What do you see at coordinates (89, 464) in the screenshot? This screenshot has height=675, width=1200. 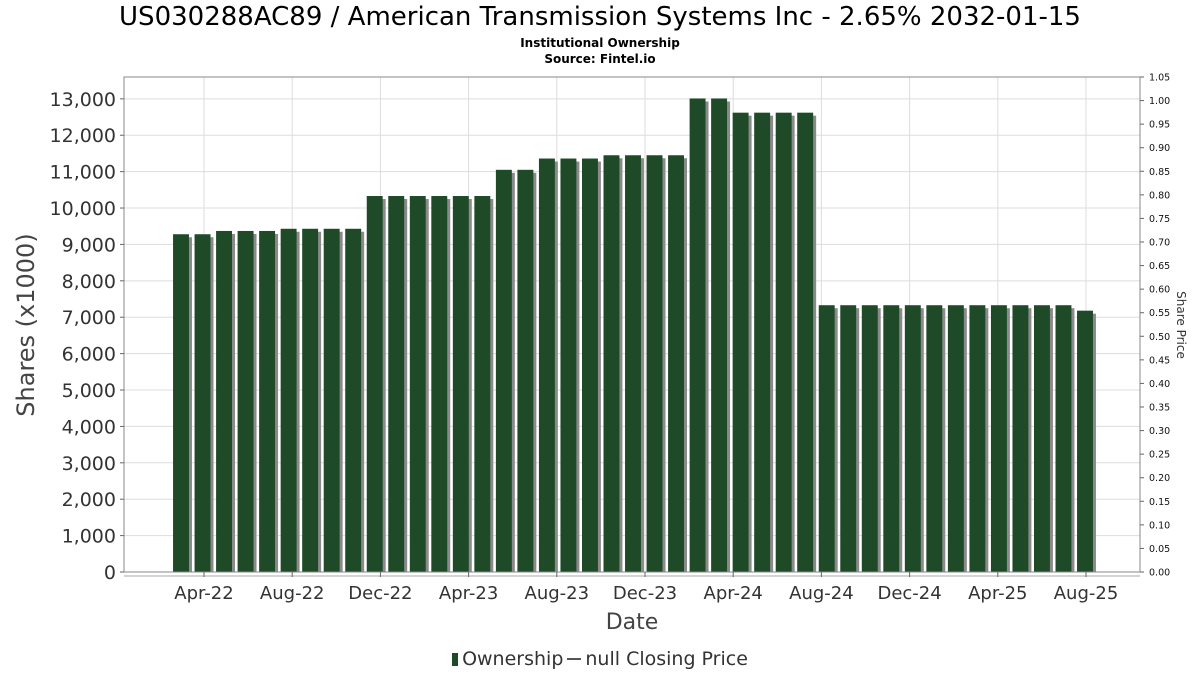 I see `y-tick-label: 3,000` at bounding box center [89, 464].